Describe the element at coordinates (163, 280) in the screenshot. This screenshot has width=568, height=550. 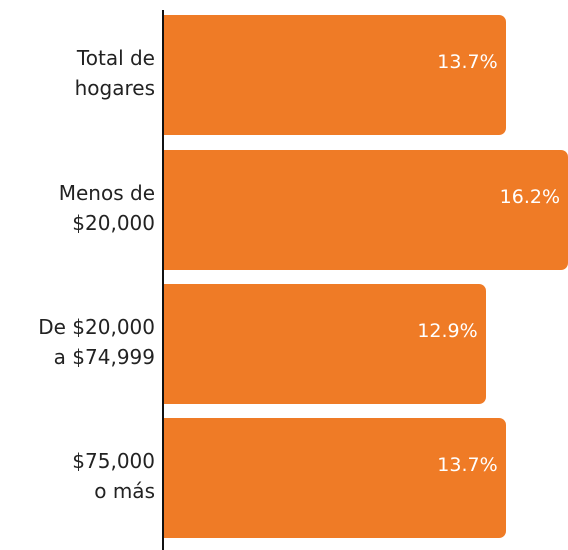
I see `y-axis-line` at that location.